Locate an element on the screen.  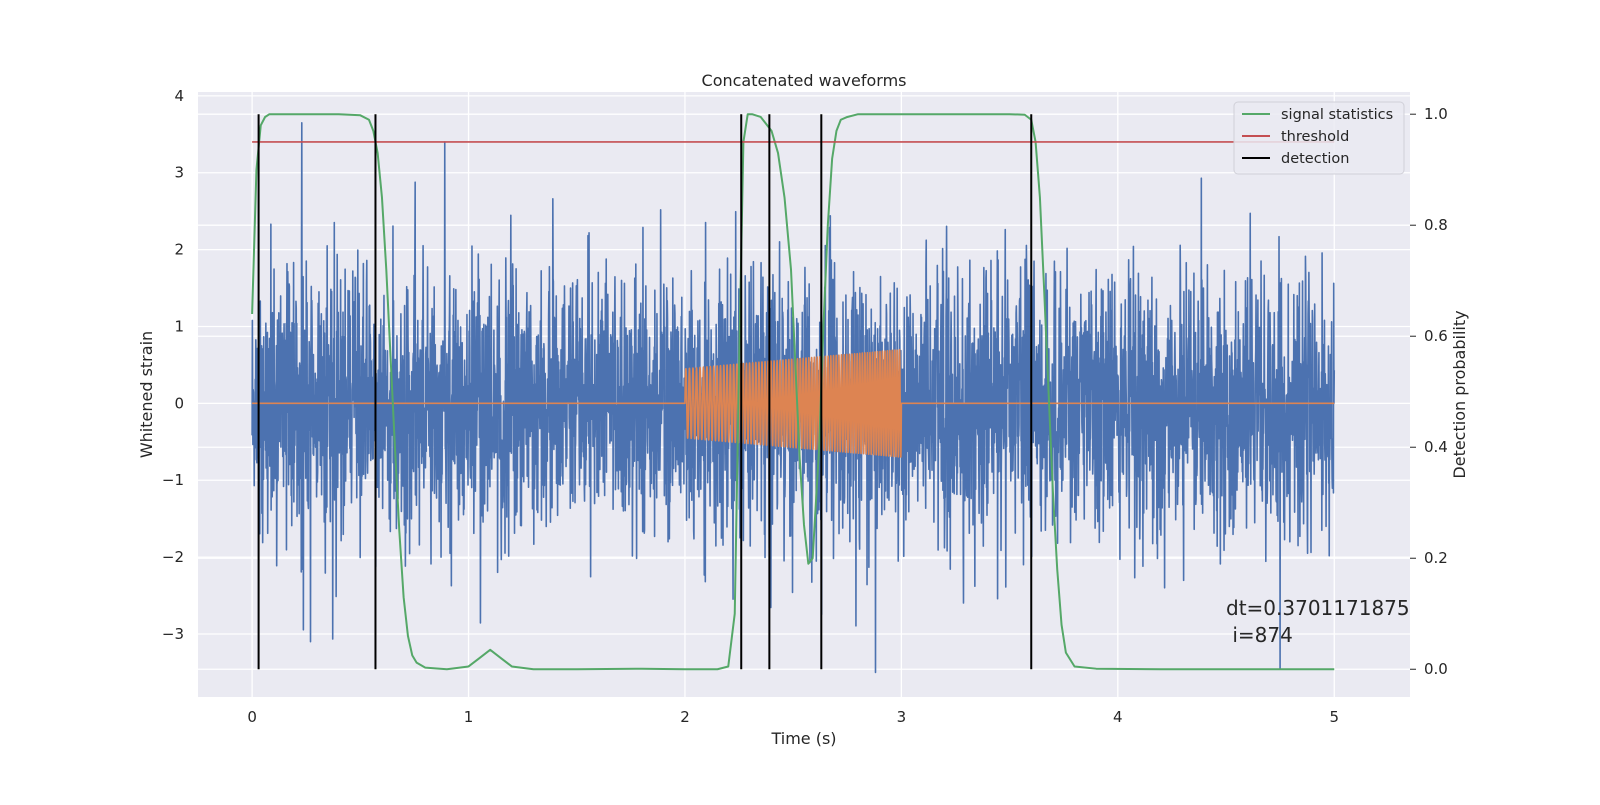
y-left-tick-label: 4 is located at coordinates (179, 96).